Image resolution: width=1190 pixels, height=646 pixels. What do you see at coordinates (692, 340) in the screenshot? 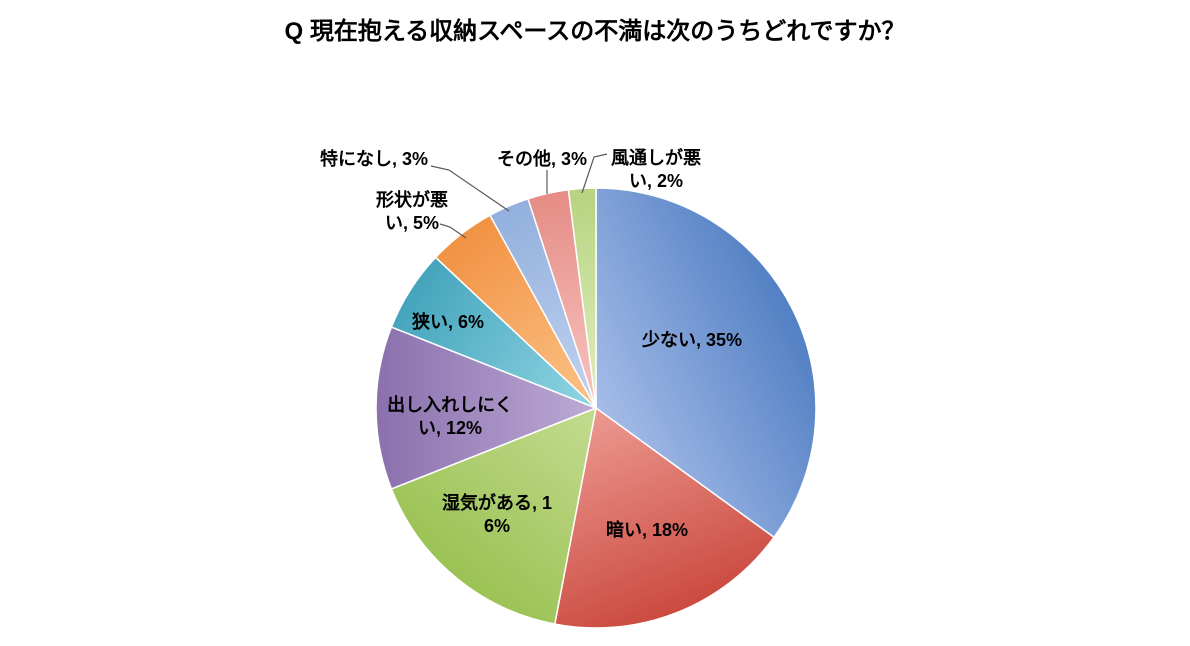
I see `slice-label-0: 少ない, 35%` at bounding box center [692, 340].